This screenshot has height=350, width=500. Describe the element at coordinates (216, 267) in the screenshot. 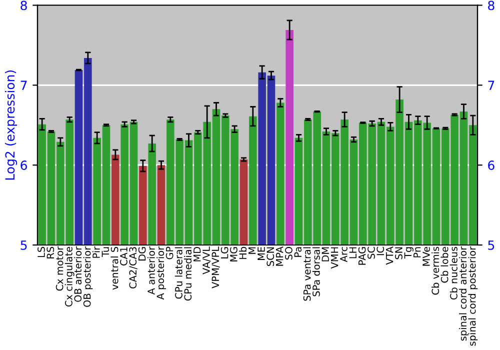

I see `x-tick-label: VPM/VPL` at that location.